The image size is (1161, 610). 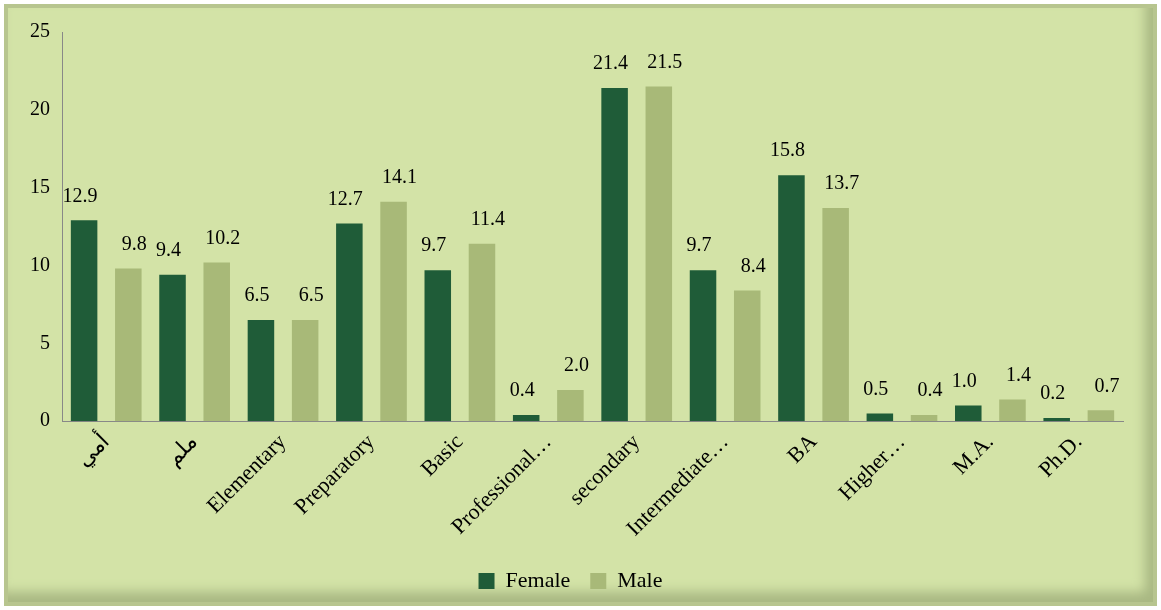 What do you see at coordinates (40, 185) in the screenshot?
I see `y-tick-label: 15` at bounding box center [40, 185].